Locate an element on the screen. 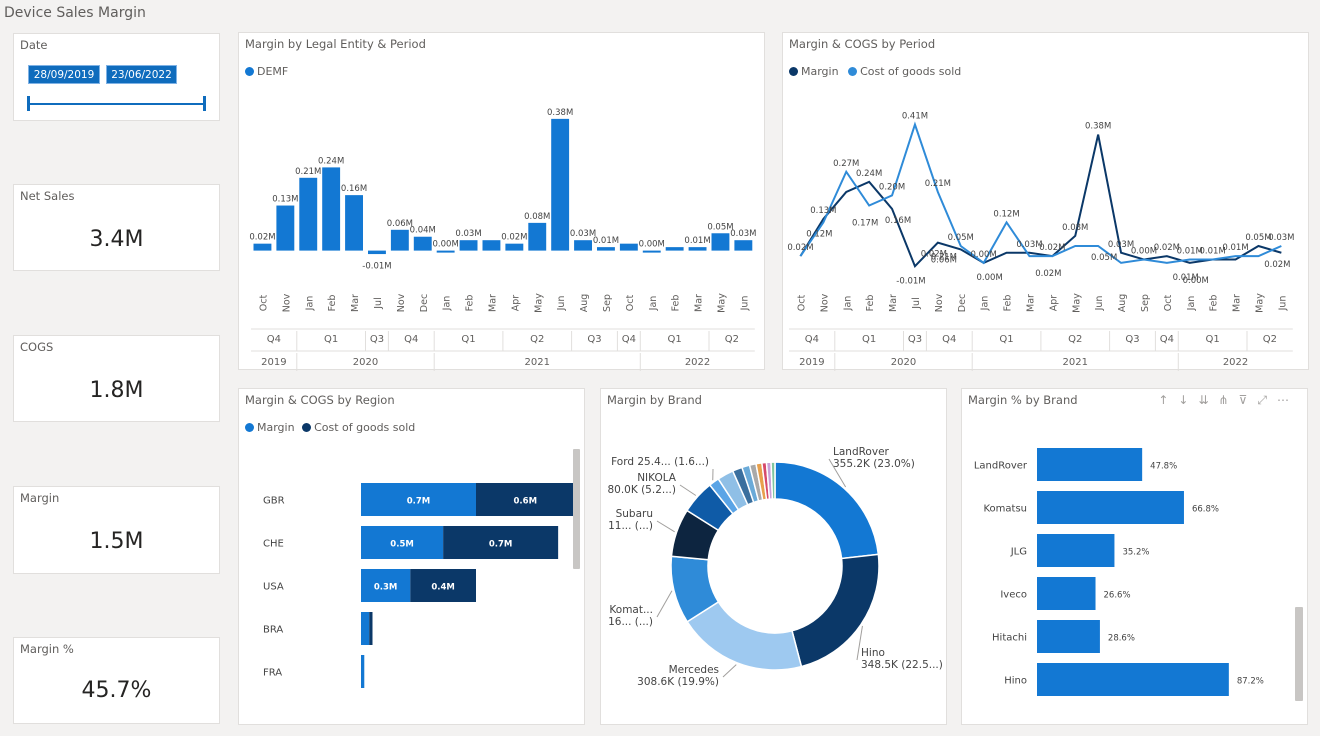 Image resolution: width=1320 pixels, height=736 pixels. x-tick-label: Dec is located at coordinates (424, 303).